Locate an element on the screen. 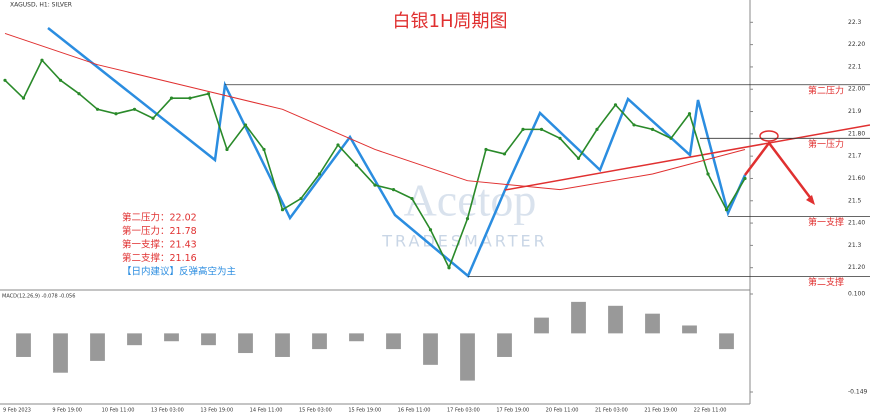 This screenshot has width=870, height=416. y-tick-label: 21.60 is located at coordinates (856, 178).